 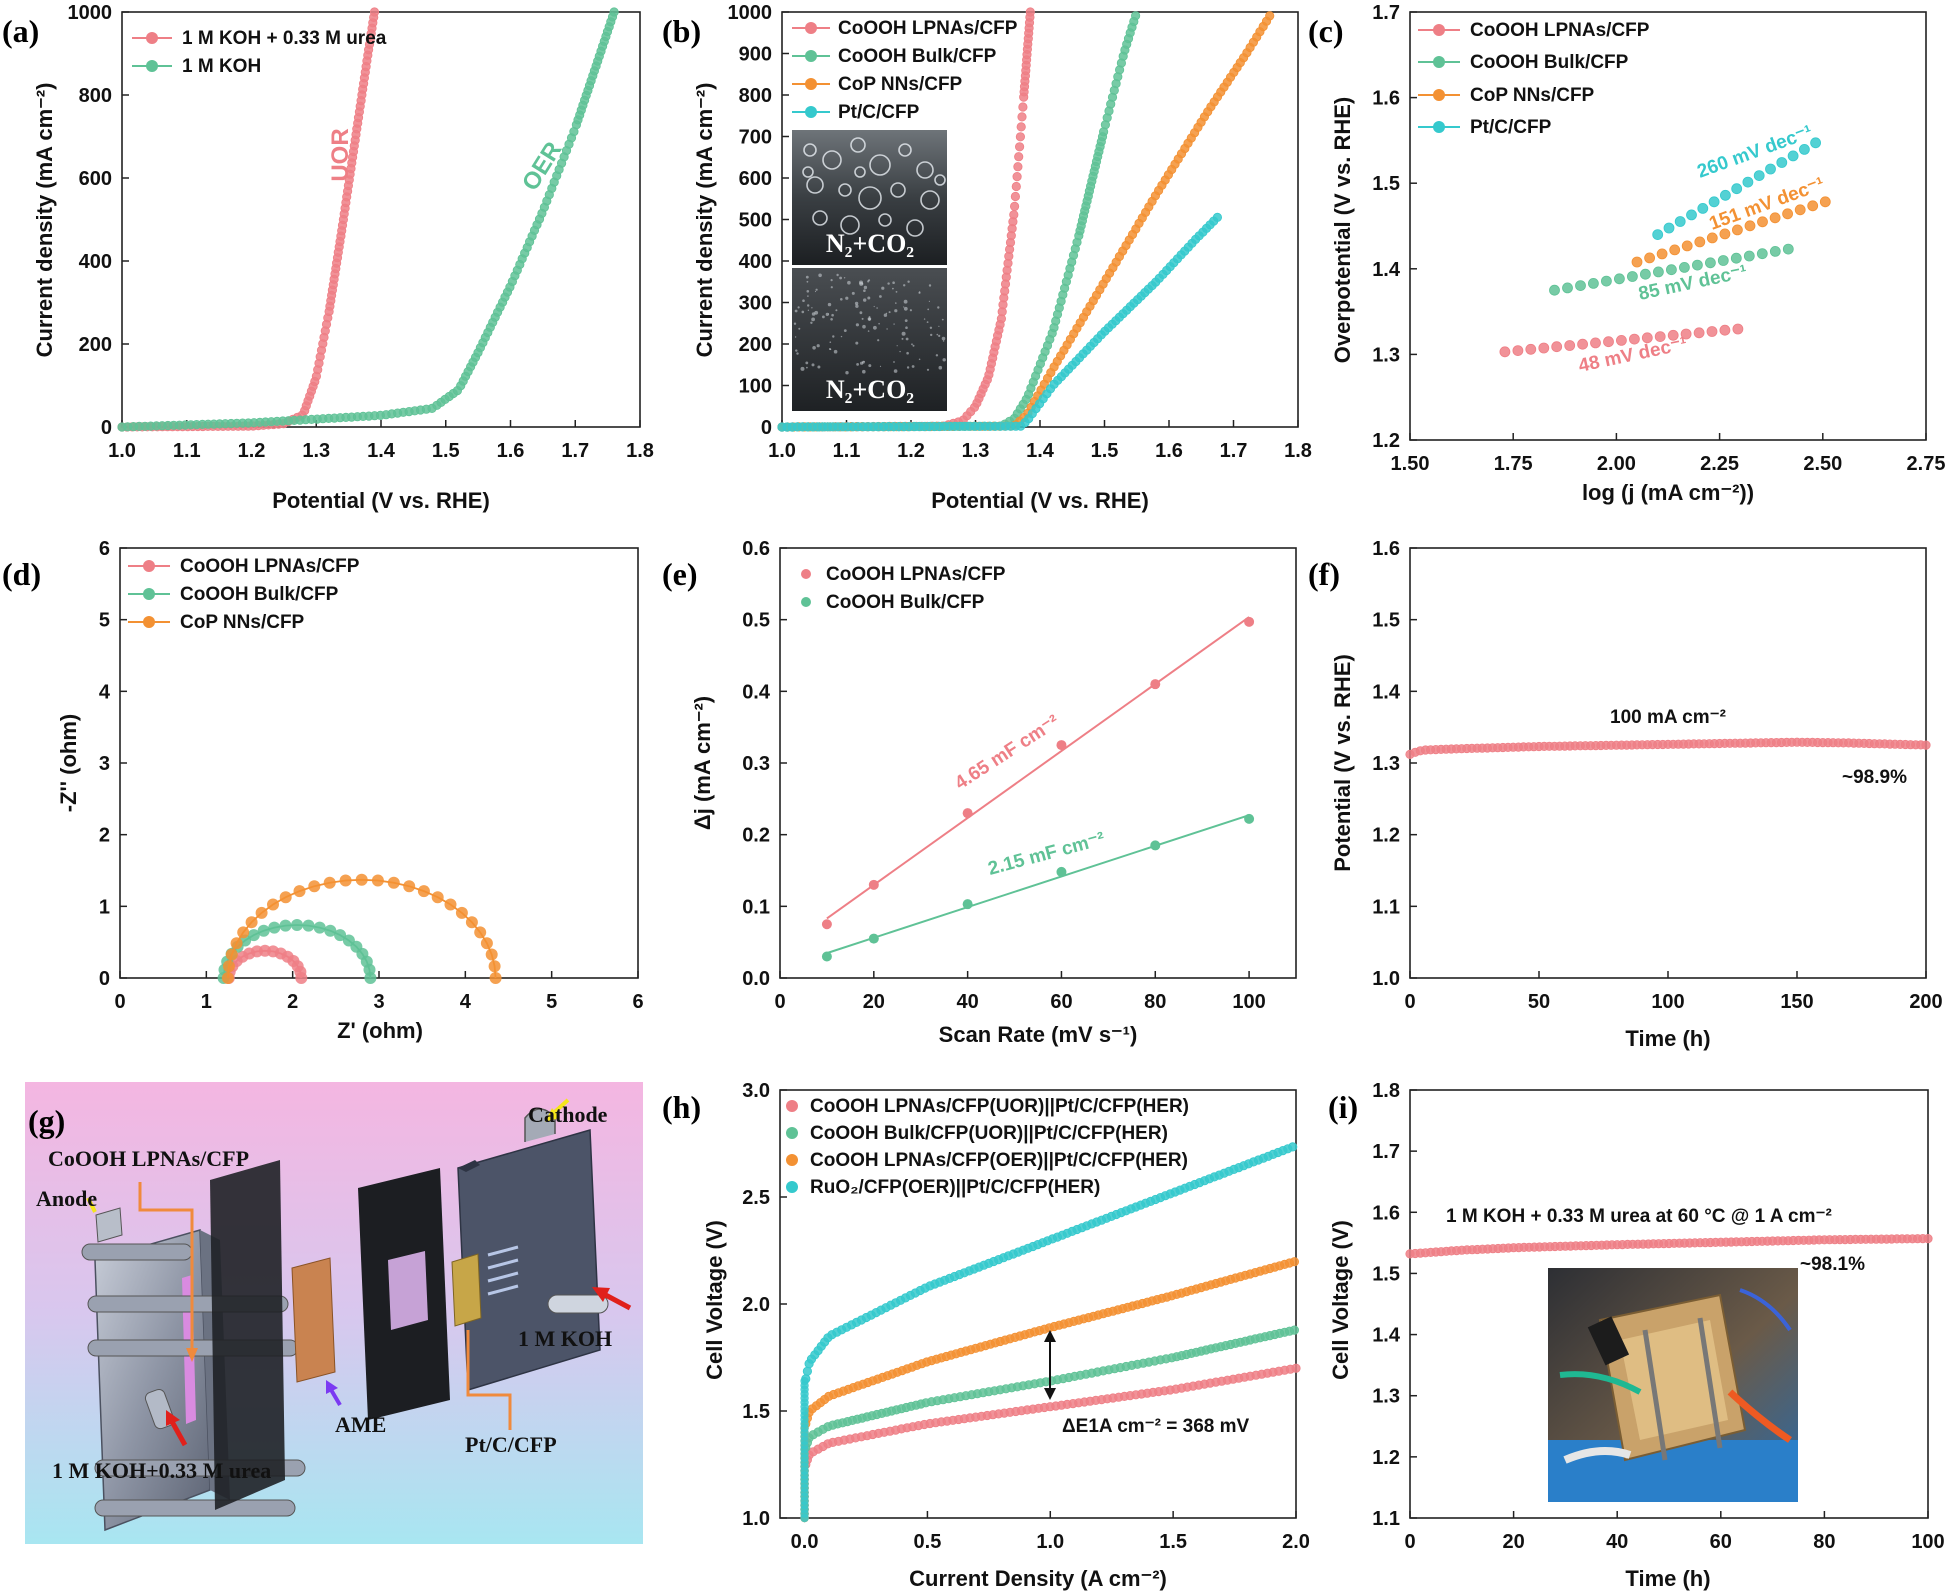 I want to click on koh-label: 1 M KOH, so click(x=565, y=1338).